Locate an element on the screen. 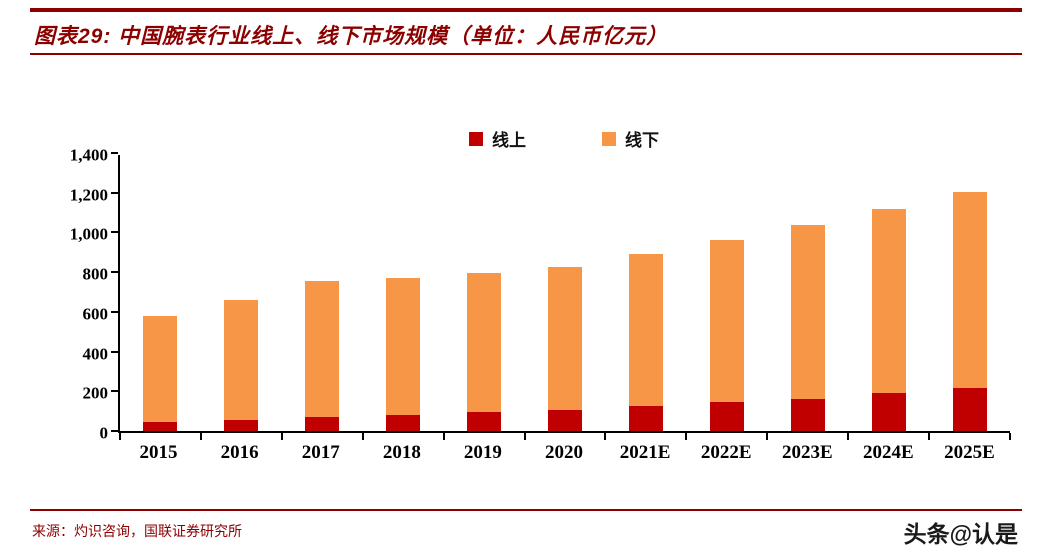 The height and width of the screenshot is (559, 1052). stacked-bar-2023E is located at coordinates (807, 328).